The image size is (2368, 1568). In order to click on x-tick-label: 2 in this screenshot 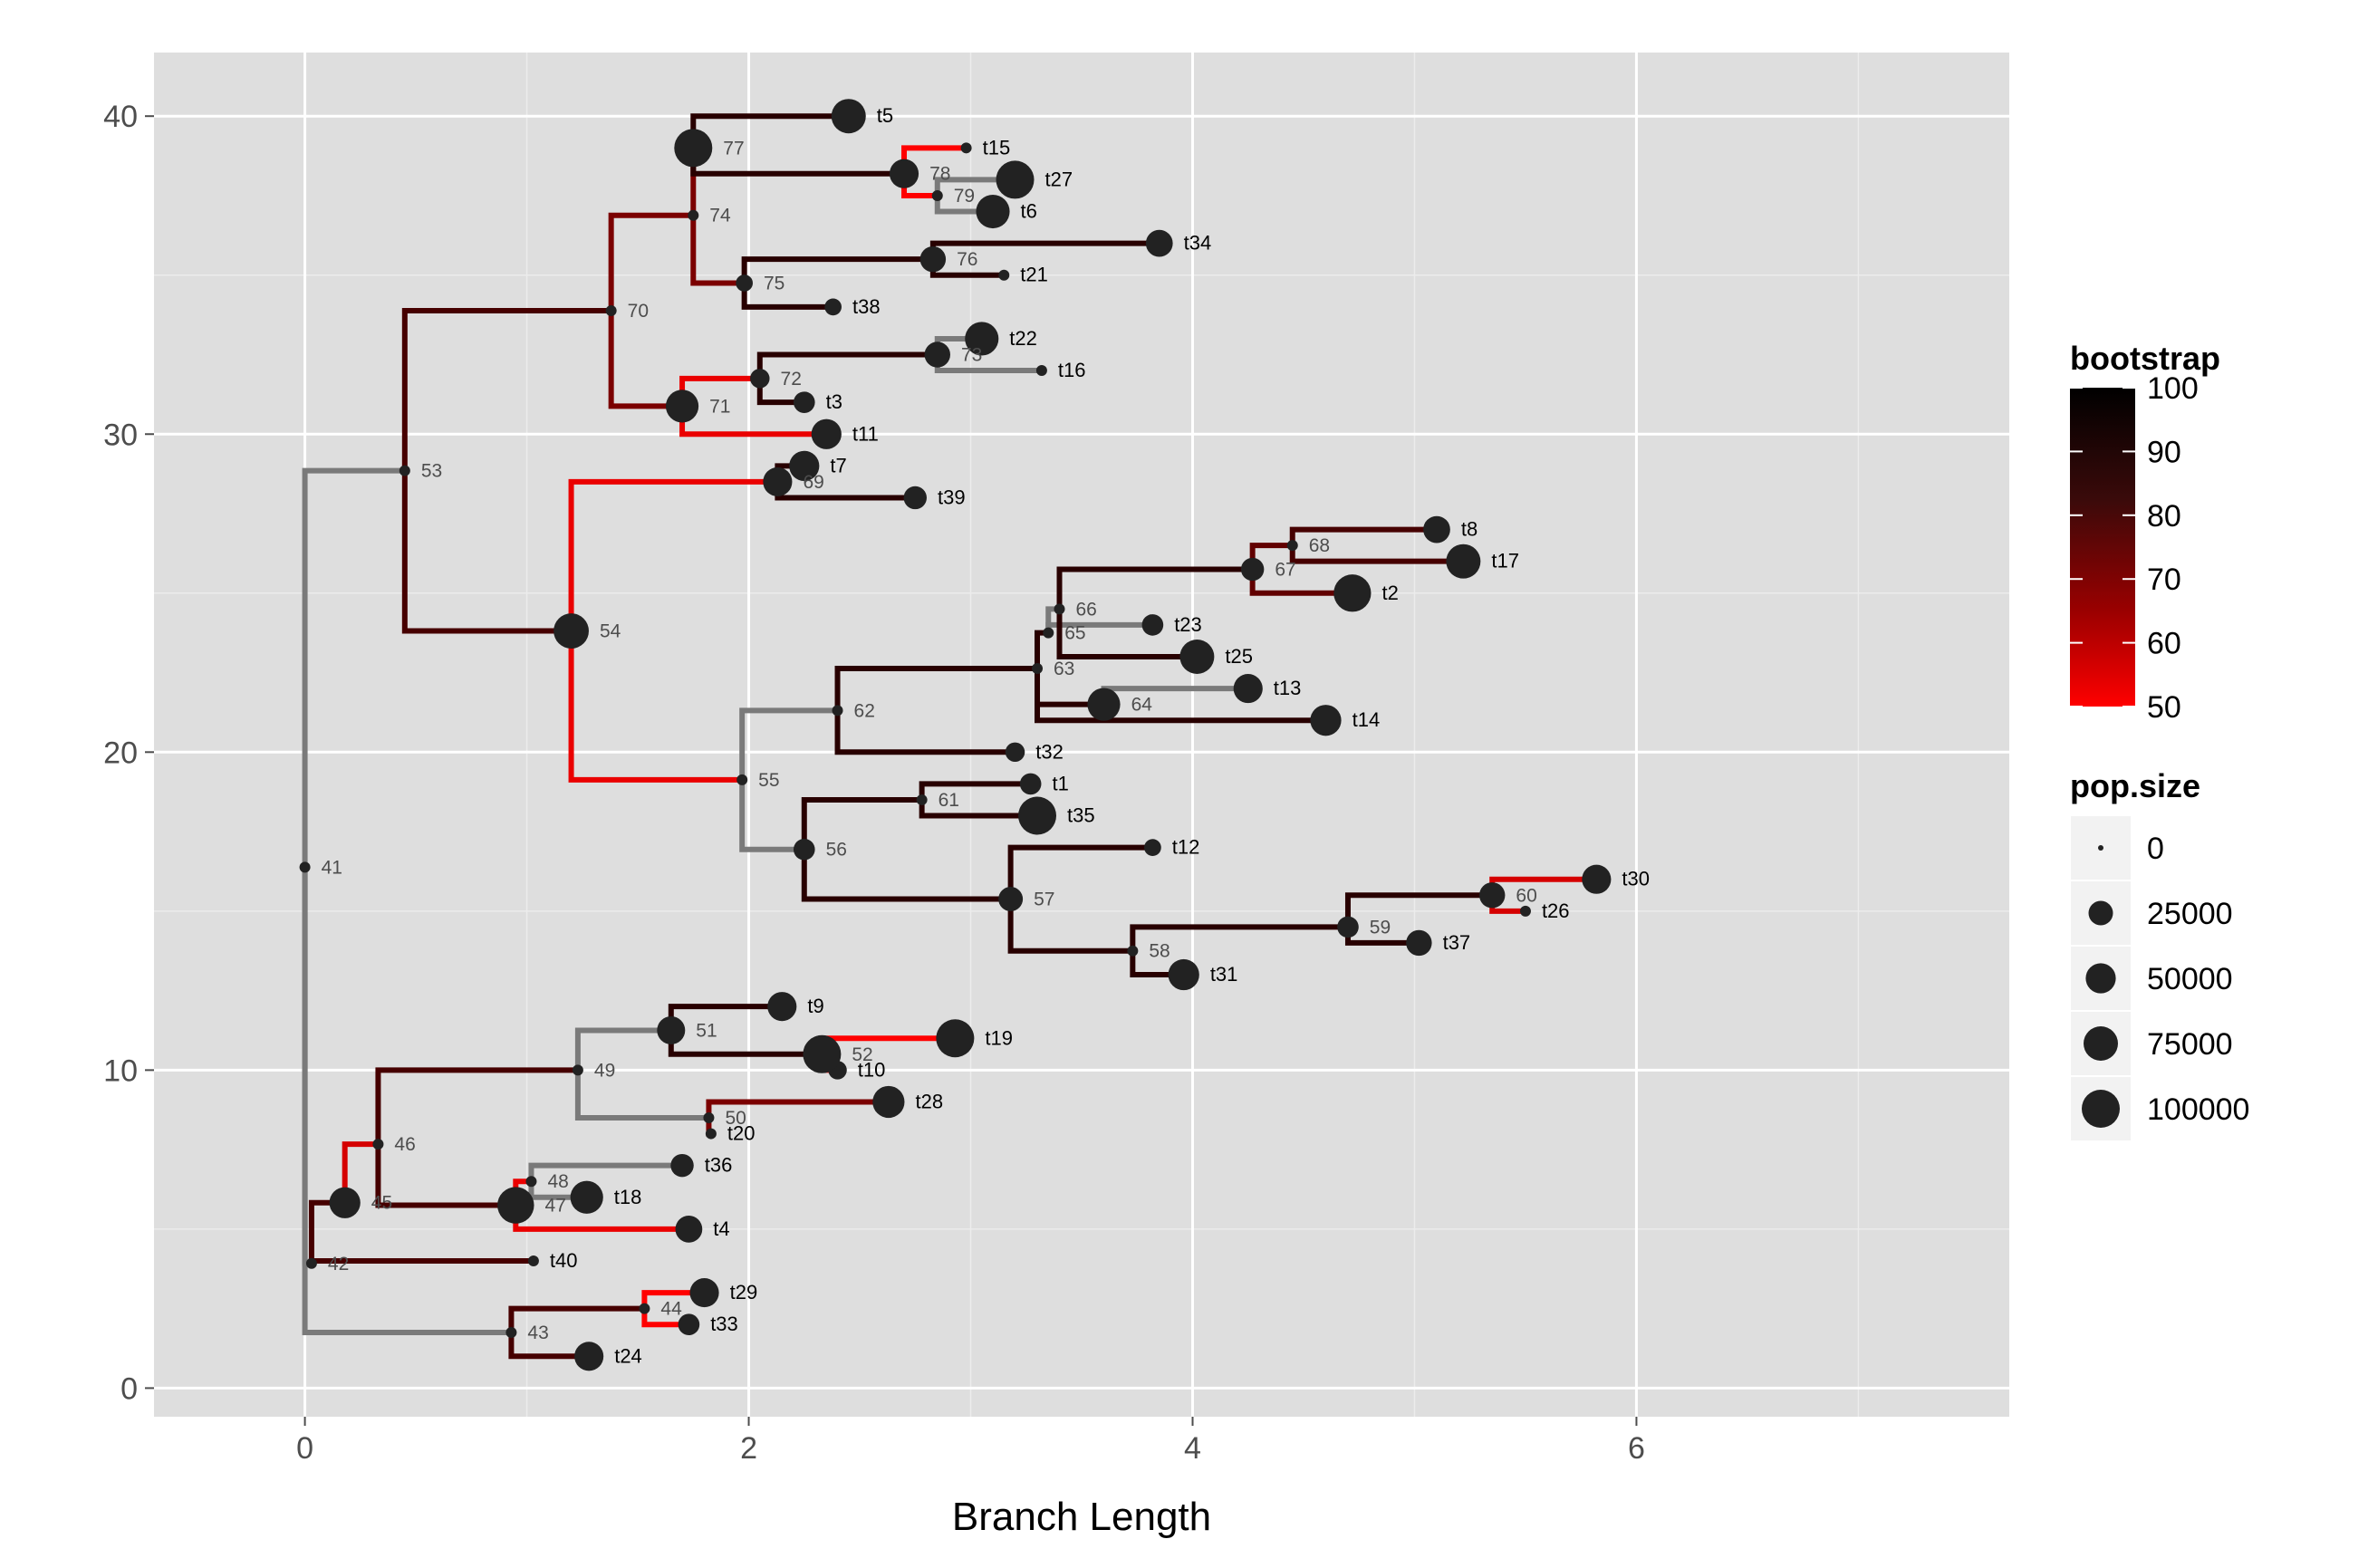, I will do `click(748, 1448)`.